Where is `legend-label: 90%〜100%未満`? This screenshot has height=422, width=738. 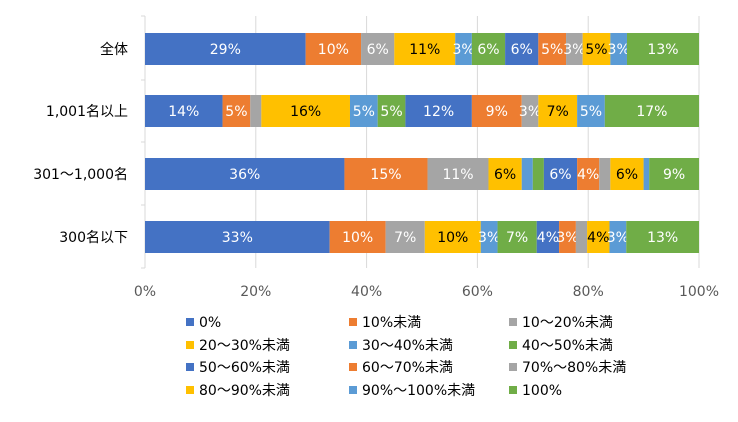
legend-label: 90%〜100%未満 is located at coordinates (418, 391).